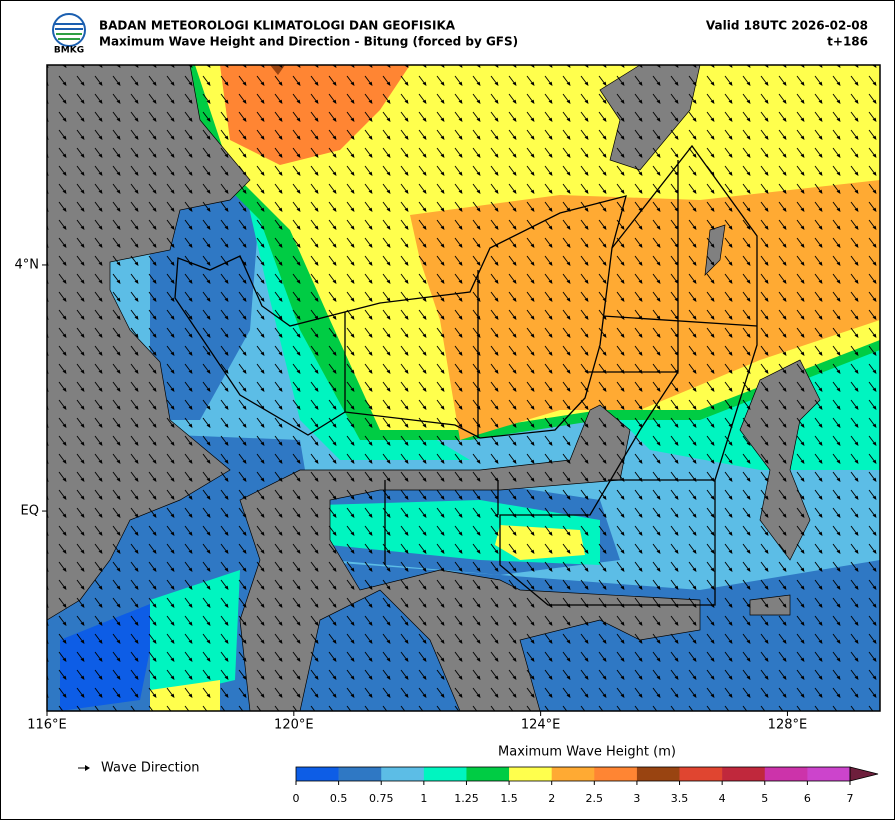 This screenshot has height=824, width=895. Describe the element at coordinates (296, 798) in the screenshot. I see `colorbar-tick-label: 0` at that location.